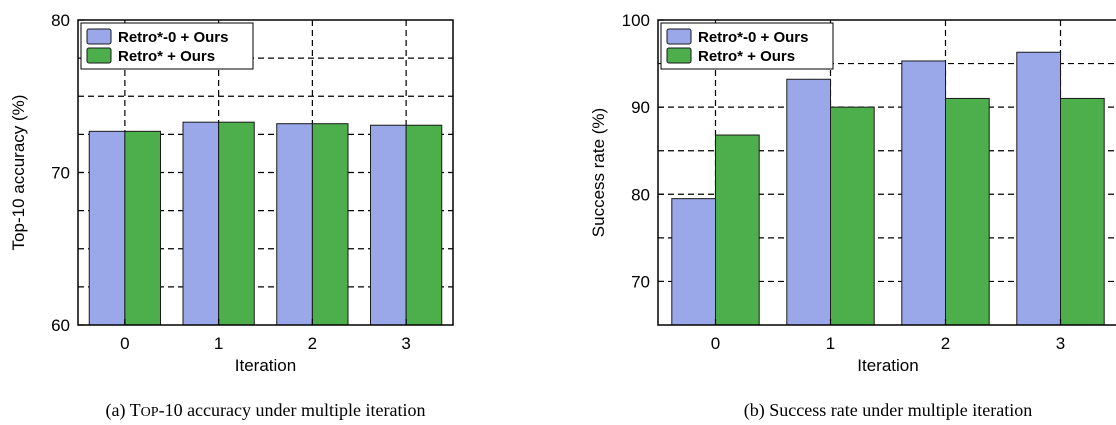 This screenshot has height=425, width=1116. I want to click on chart-b-legend: Retro*-0 + Ours Retro* + Ours, so click(747, 46).